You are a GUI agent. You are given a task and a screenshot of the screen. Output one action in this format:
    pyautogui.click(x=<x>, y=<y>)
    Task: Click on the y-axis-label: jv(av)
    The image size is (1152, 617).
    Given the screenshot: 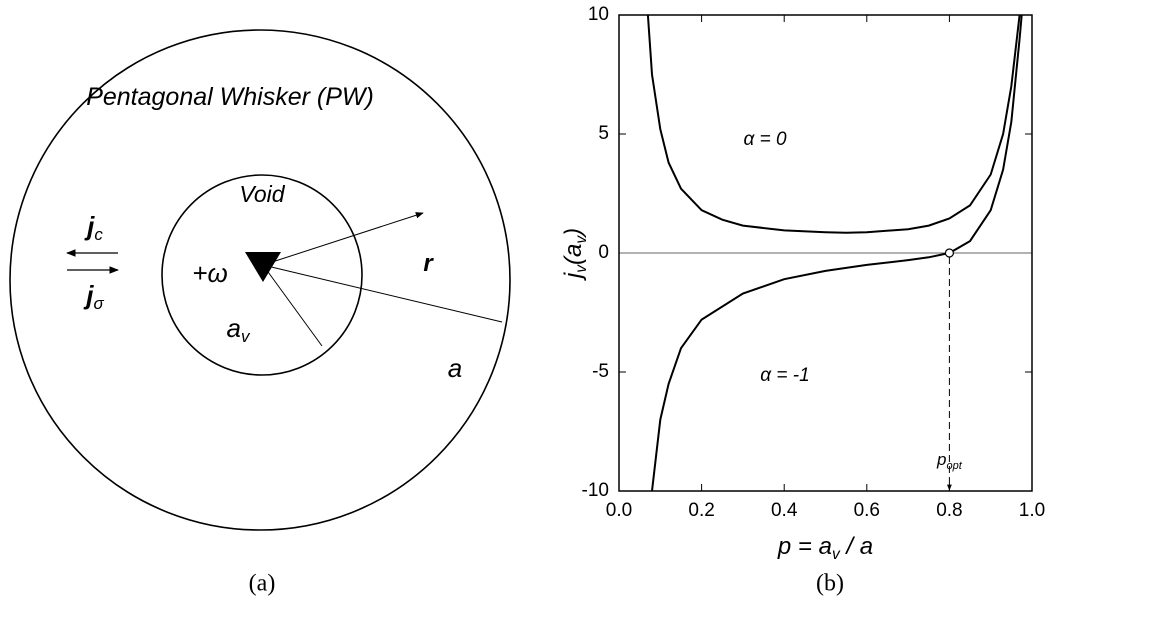 What is the action you would take?
    pyautogui.click(x=575, y=254)
    